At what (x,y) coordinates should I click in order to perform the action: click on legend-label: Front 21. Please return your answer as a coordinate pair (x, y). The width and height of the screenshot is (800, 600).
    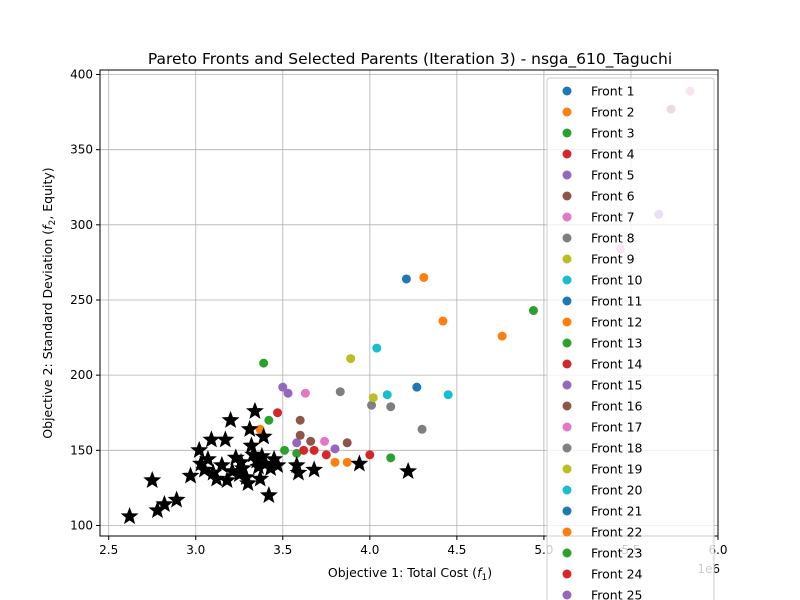
    Looking at the image, I should click on (617, 511).